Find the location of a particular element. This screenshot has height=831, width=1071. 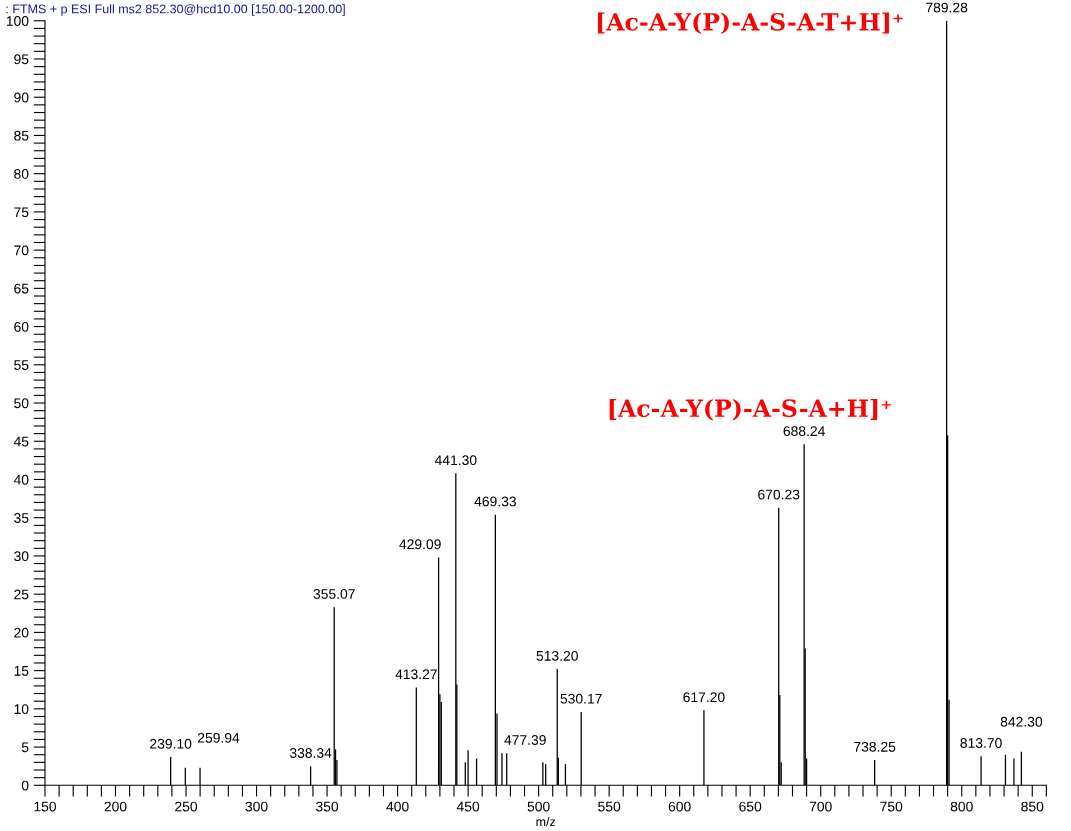

x-tick-label: 400 is located at coordinates (397, 806).